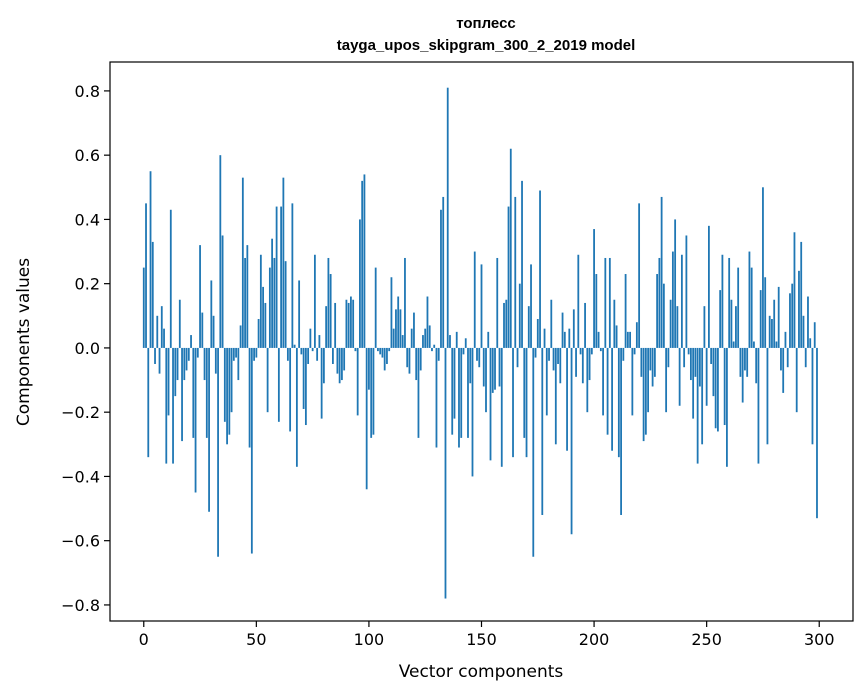  What do you see at coordinates (87, 155) in the screenshot?
I see `y-tick-label: 0.6` at bounding box center [87, 155].